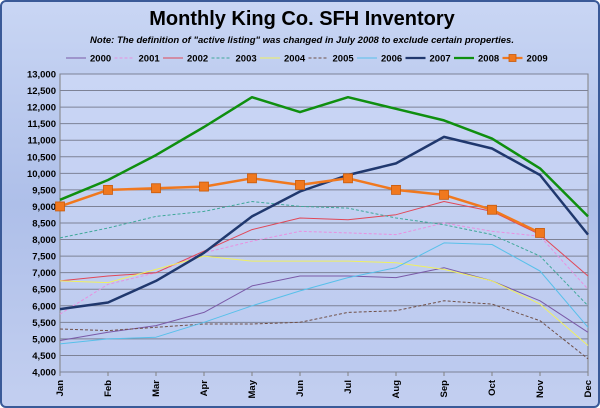 The width and height of the screenshot is (600, 408). What do you see at coordinates (44, 273) in the screenshot?
I see `y-tick-label: 7,000` at bounding box center [44, 273].